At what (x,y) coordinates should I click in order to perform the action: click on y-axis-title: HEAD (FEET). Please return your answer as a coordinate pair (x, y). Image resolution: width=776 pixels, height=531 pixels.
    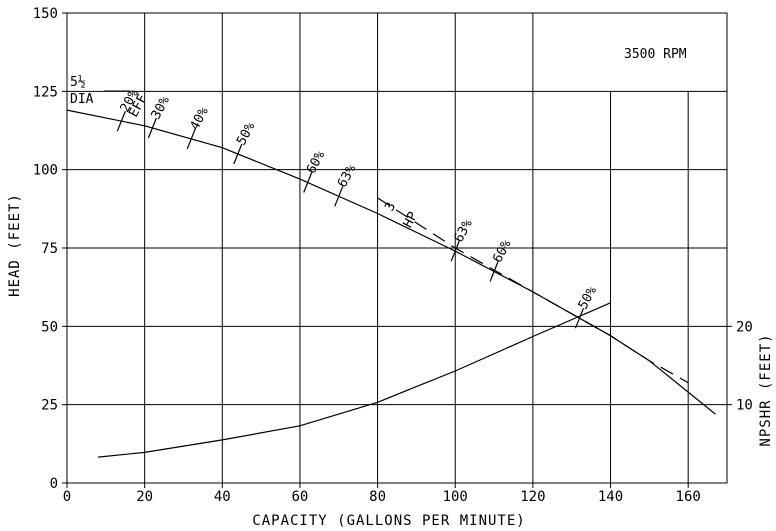
    Looking at the image, I should click on (15, 245).